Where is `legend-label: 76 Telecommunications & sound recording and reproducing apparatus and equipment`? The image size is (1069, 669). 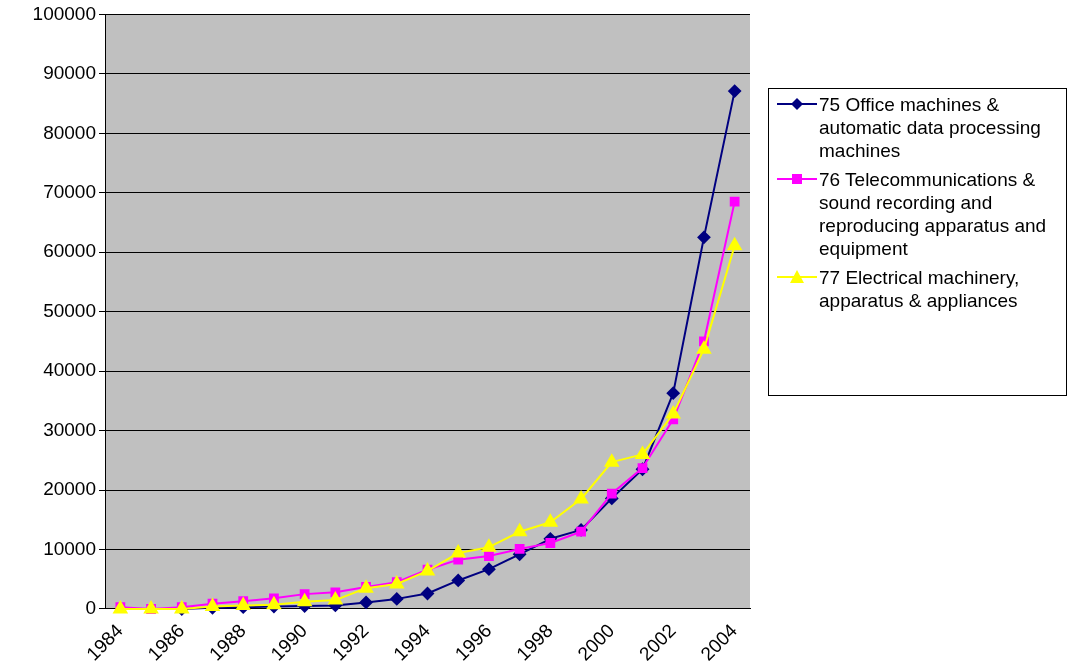
legend-label: 76 Telecommunications & sound recording and reproducing apparatus and equipment is located at coordinates (933, 214).